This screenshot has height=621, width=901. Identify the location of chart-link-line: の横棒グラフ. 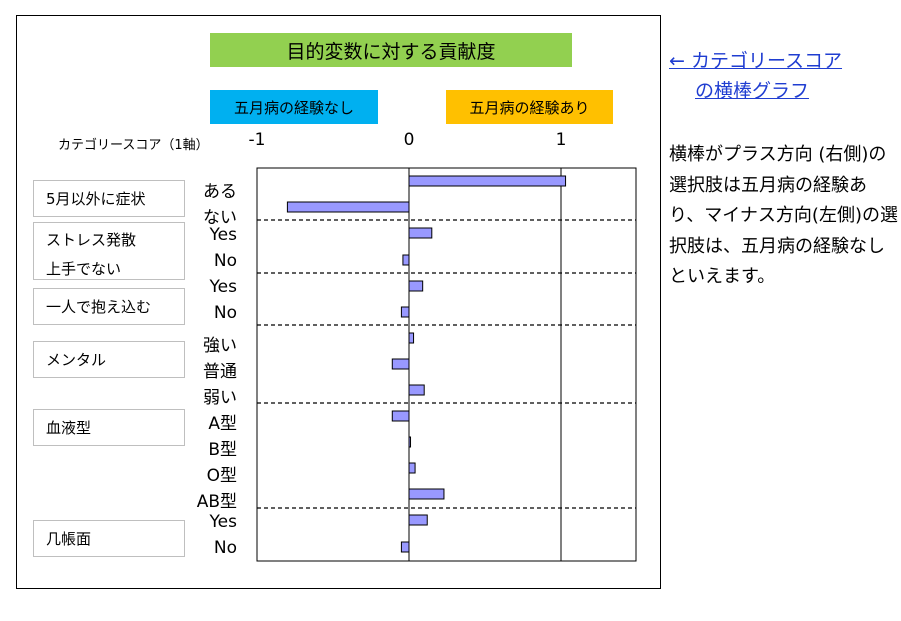
(752, 91).